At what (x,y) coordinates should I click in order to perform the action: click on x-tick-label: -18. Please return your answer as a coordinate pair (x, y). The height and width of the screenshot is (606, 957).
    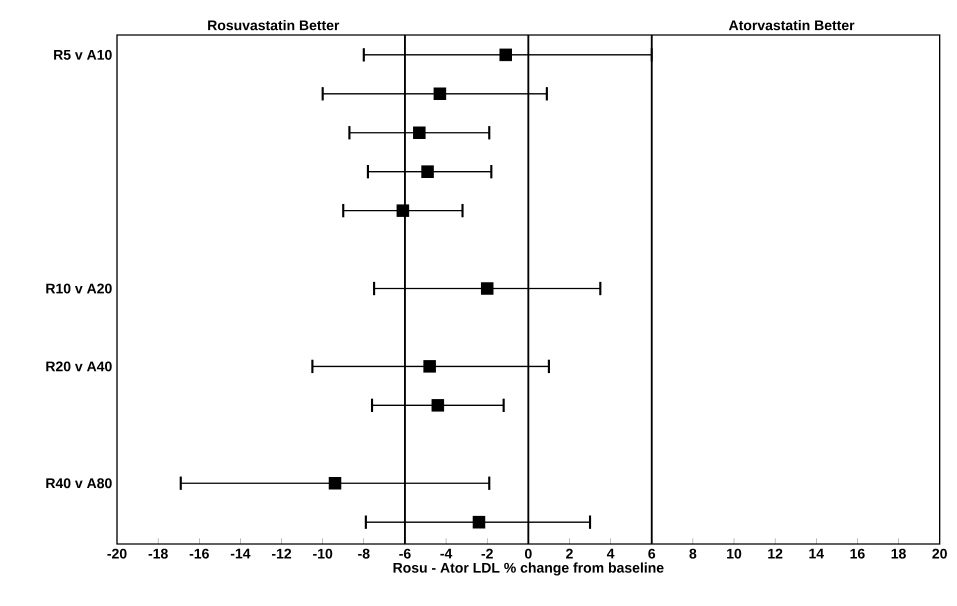
    Looking at the image, I should click on (158, 553).